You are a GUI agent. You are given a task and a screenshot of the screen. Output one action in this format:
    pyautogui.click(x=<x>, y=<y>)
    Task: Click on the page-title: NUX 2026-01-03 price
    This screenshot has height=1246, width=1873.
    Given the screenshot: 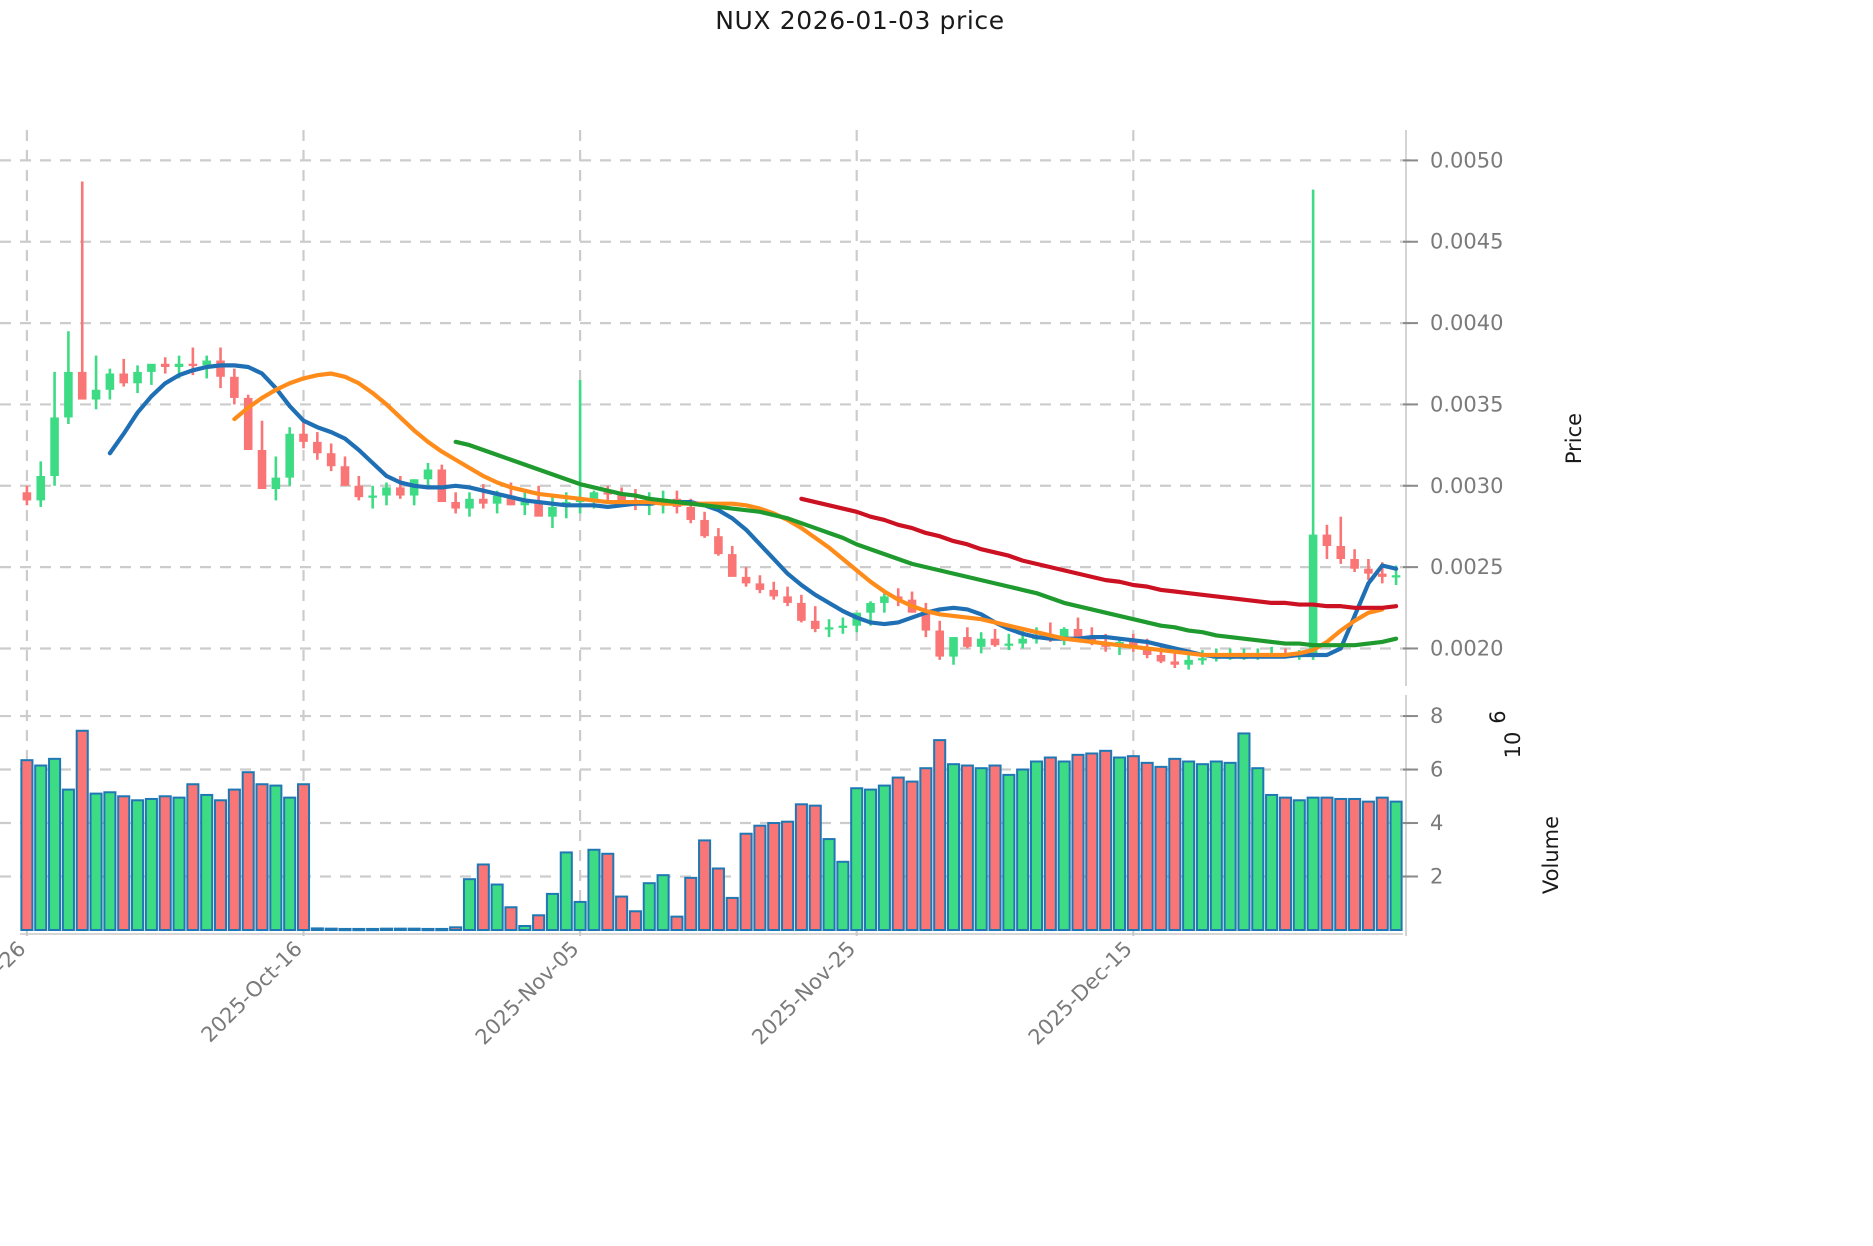 What is the action you would take?
    pyautogui.click(x=860, y=20)
    